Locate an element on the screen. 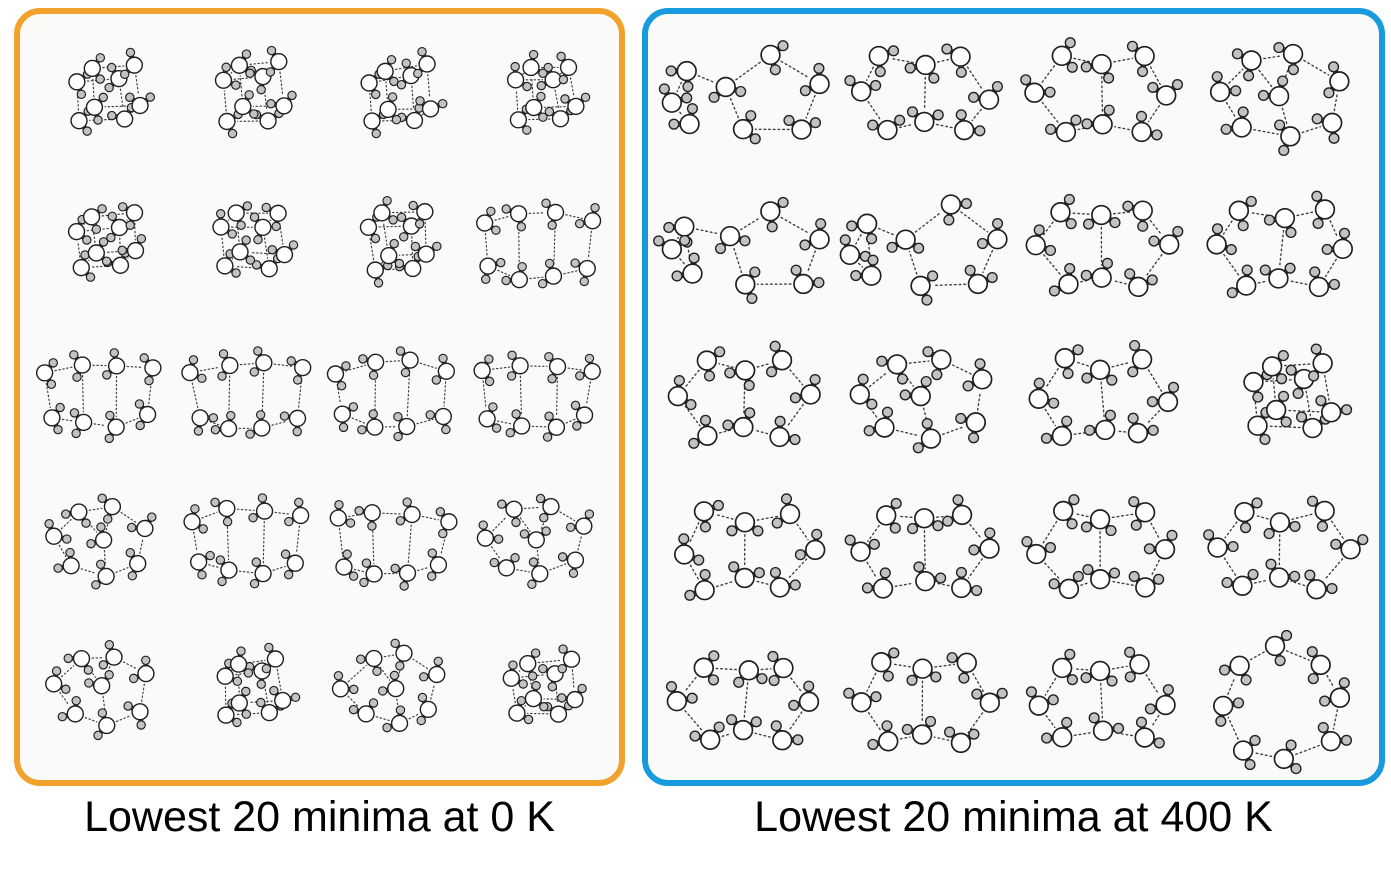  caption-0k: Lowest 20 minima at 0 K is located at coordinates (319, 817).